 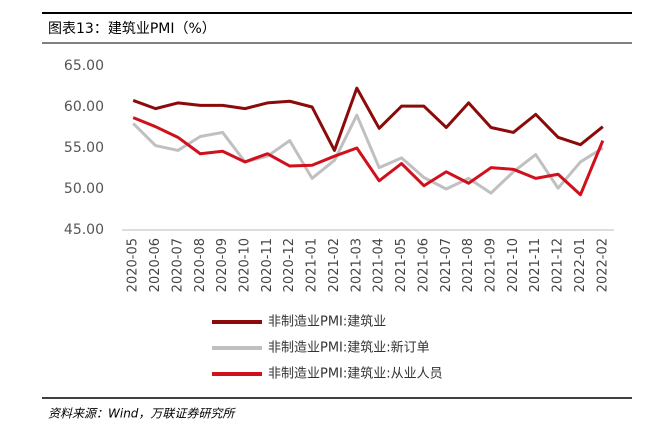 I want to click on x-tick-label: 2020-12, so click(x=289, y=265).